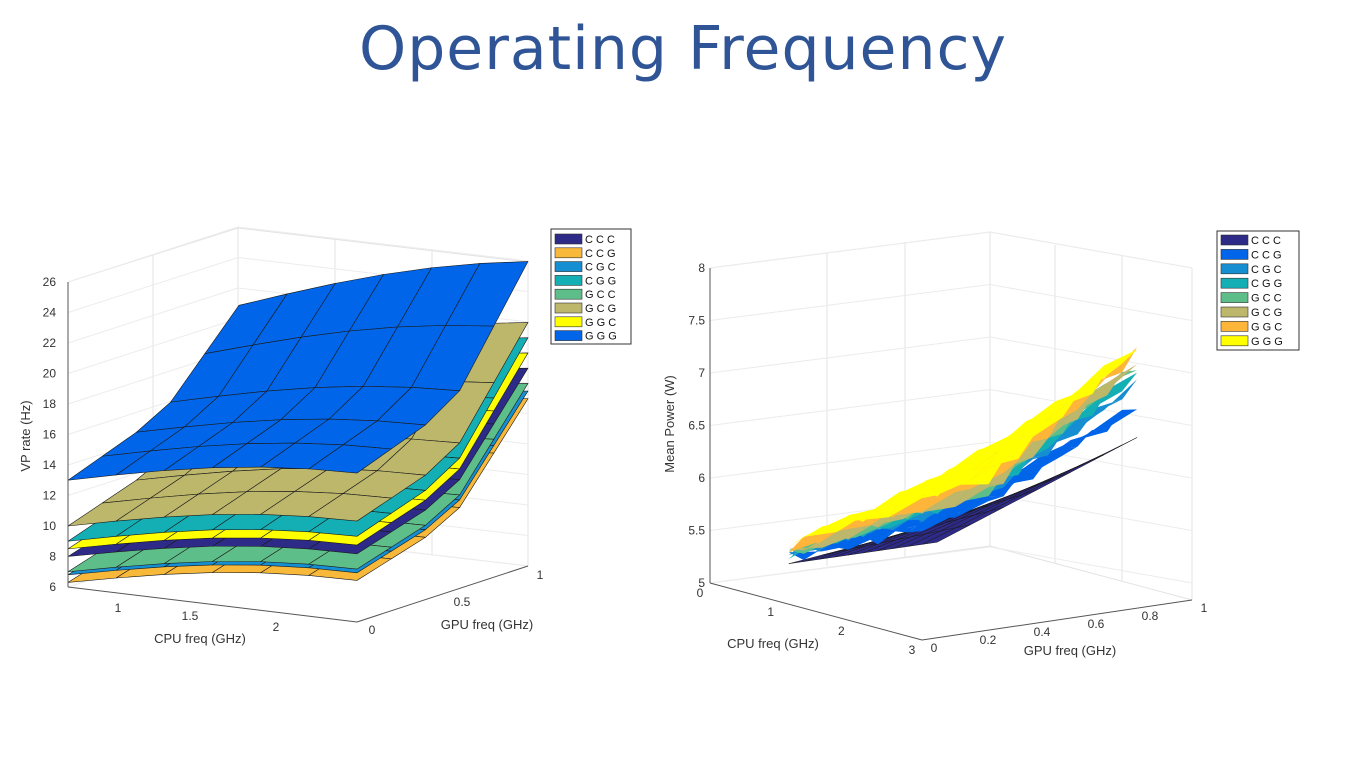  I want to click on left-ztick-10: 26, so click(50, 282).